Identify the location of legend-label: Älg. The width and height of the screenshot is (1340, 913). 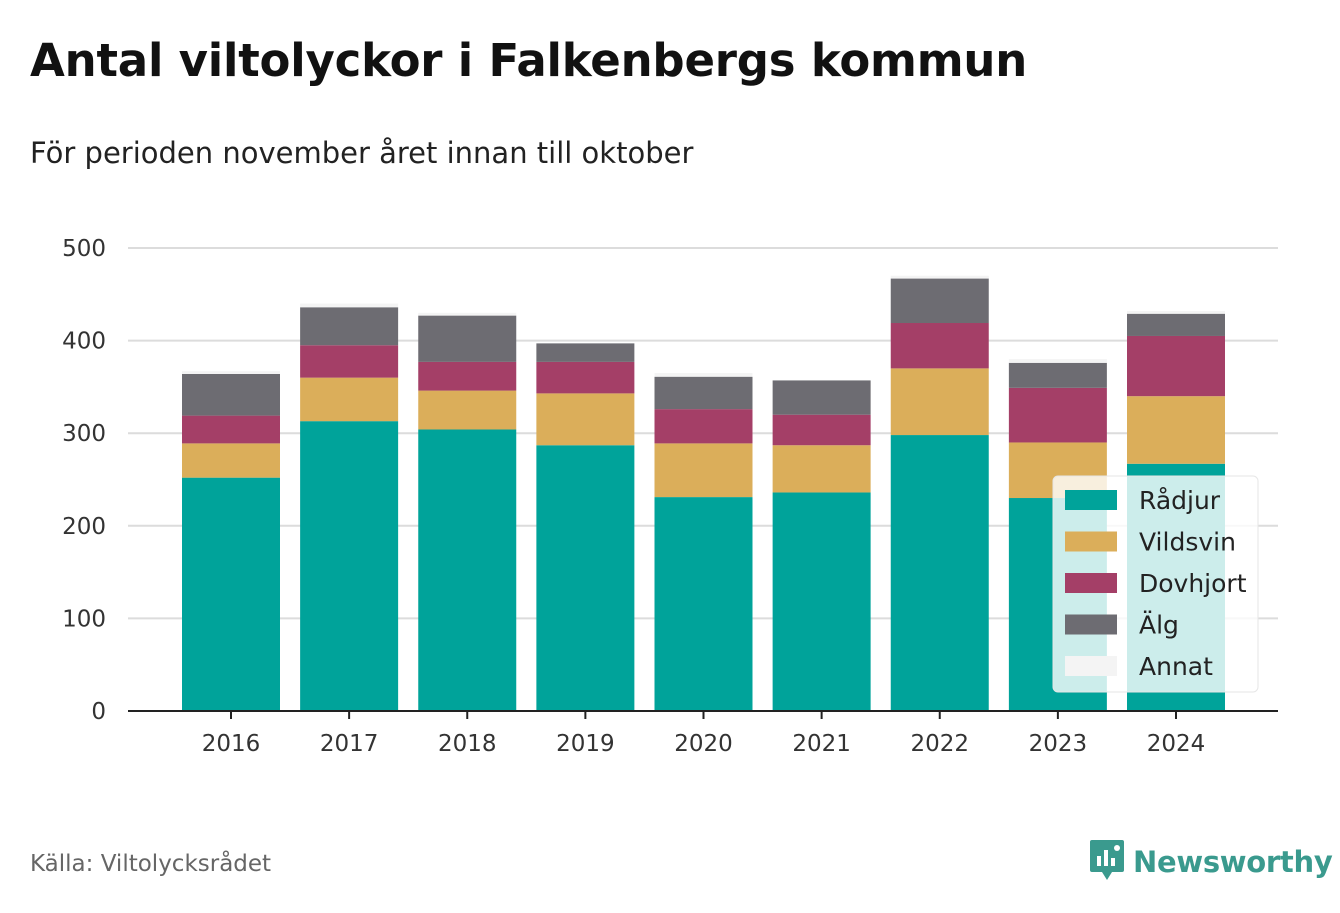
(1159, 625).